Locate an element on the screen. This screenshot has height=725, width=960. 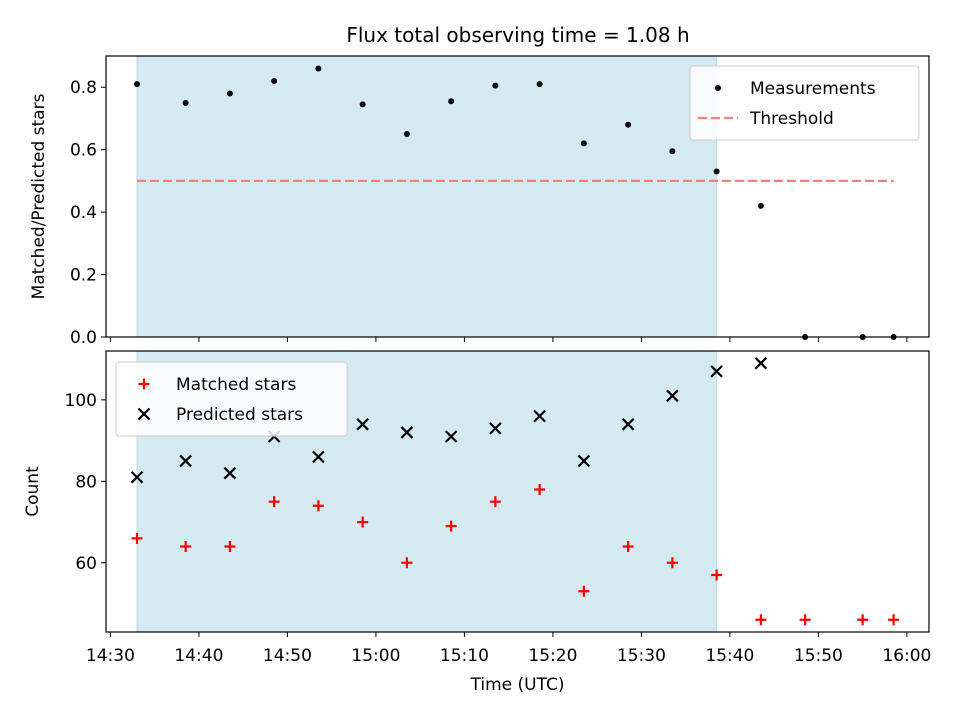
x-tick-label: 14:50 is located at coordinates (287, 656).